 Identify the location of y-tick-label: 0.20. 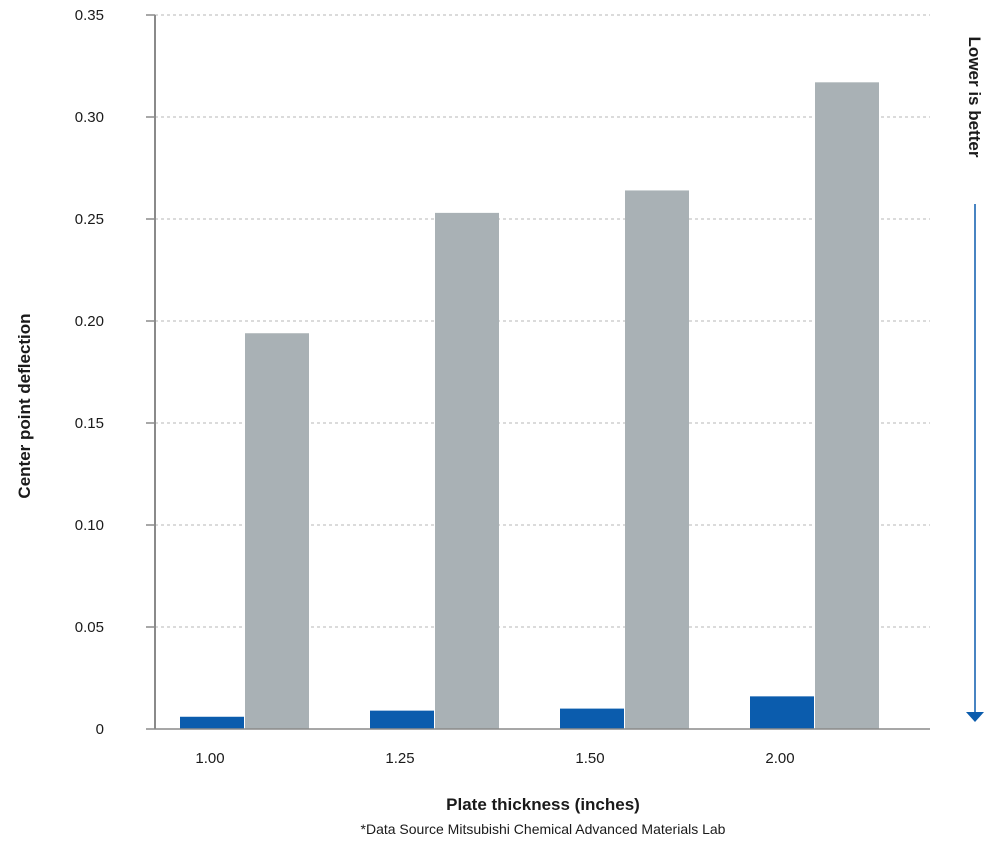
(89, 321).